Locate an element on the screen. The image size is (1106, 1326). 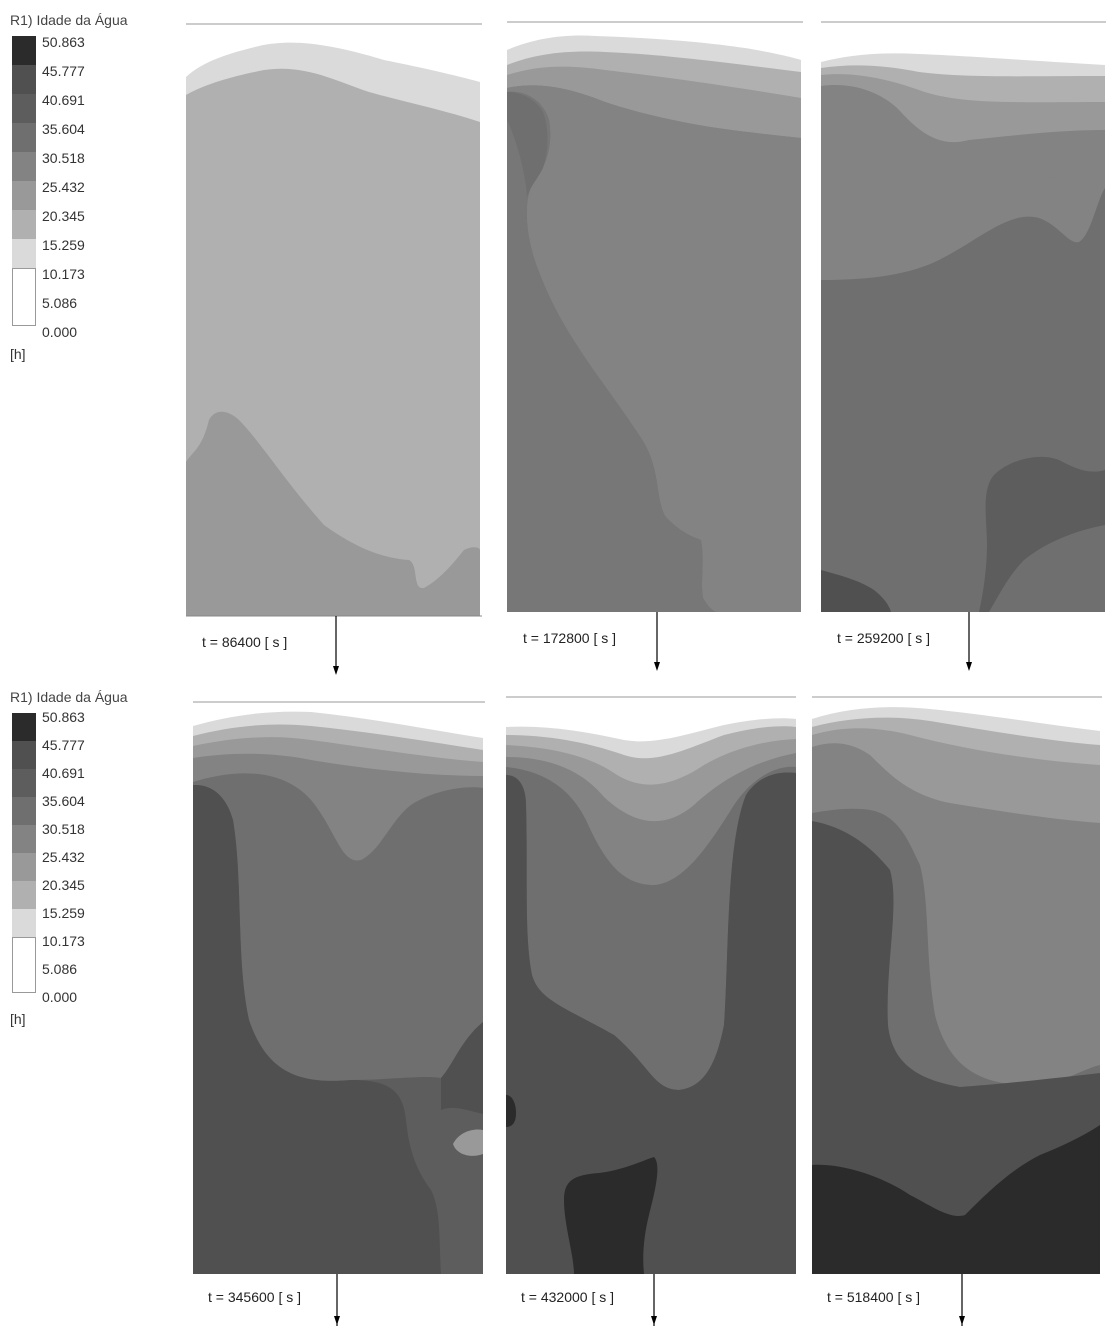
contour-panel: t = 518400 [ s ] is located at coordinates (958, 1010).